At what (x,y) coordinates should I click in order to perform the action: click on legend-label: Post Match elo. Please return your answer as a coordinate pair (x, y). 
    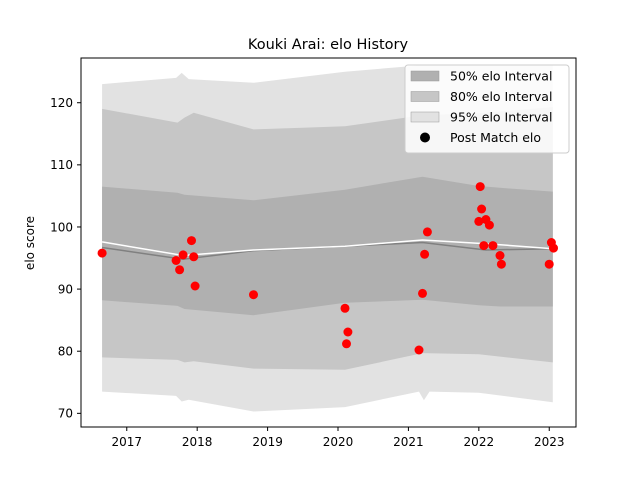
    Looking at the image, I should click on (495, 137).